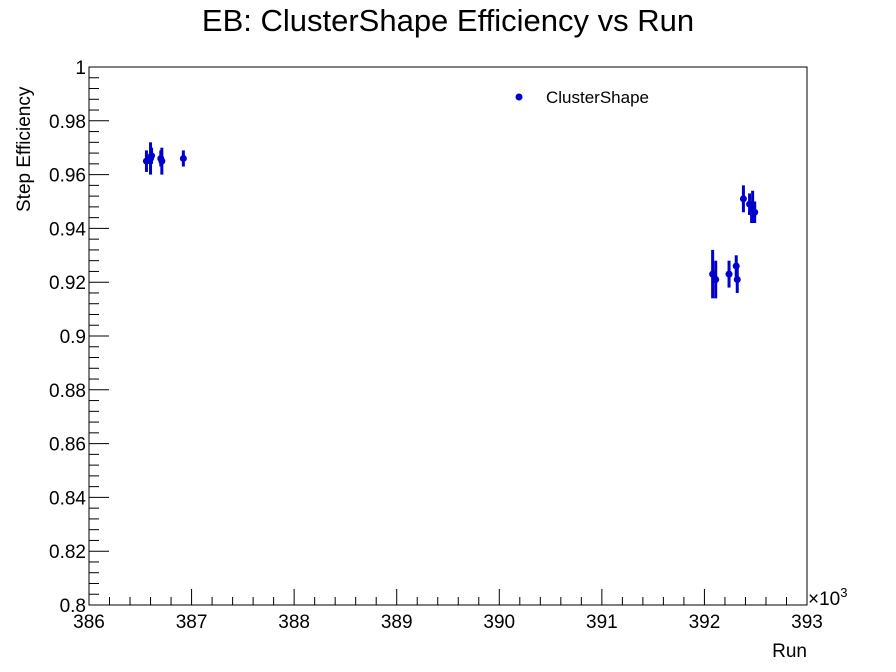 The height and width of the screenshot is (672, 896). What do you see at coordinates (448, 611) in the screenshot?
I see `x-axis: 386 387 388 389 390 391 392 393` at bounding box center [448, 611].